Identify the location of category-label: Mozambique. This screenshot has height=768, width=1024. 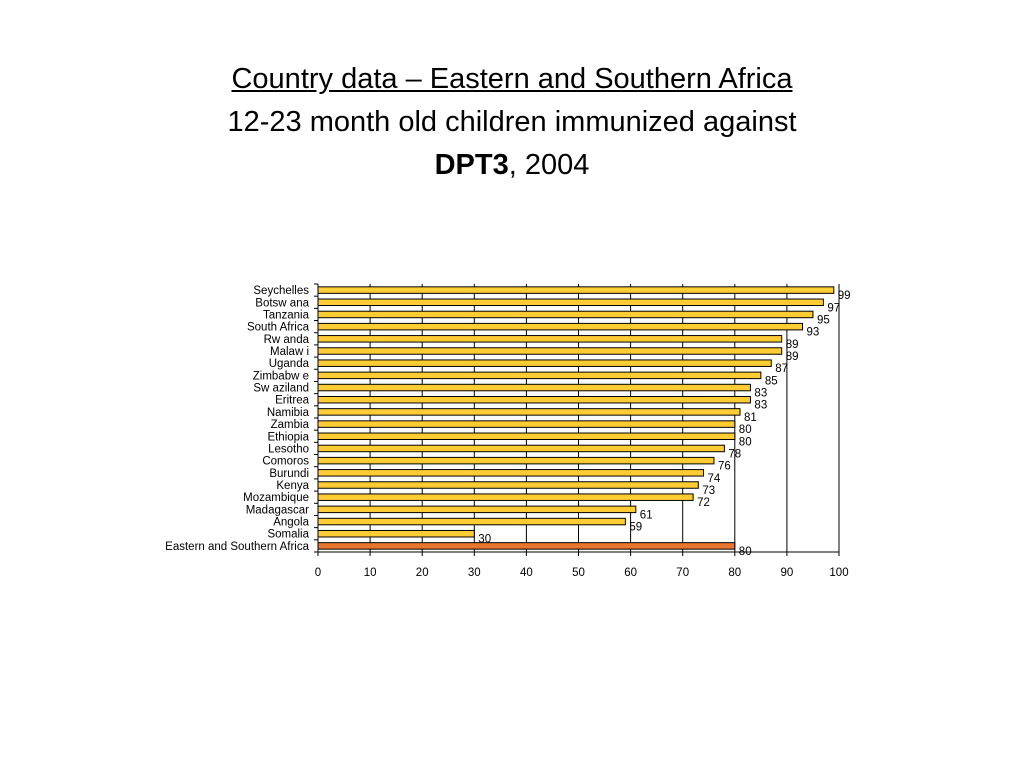
(276, 498).